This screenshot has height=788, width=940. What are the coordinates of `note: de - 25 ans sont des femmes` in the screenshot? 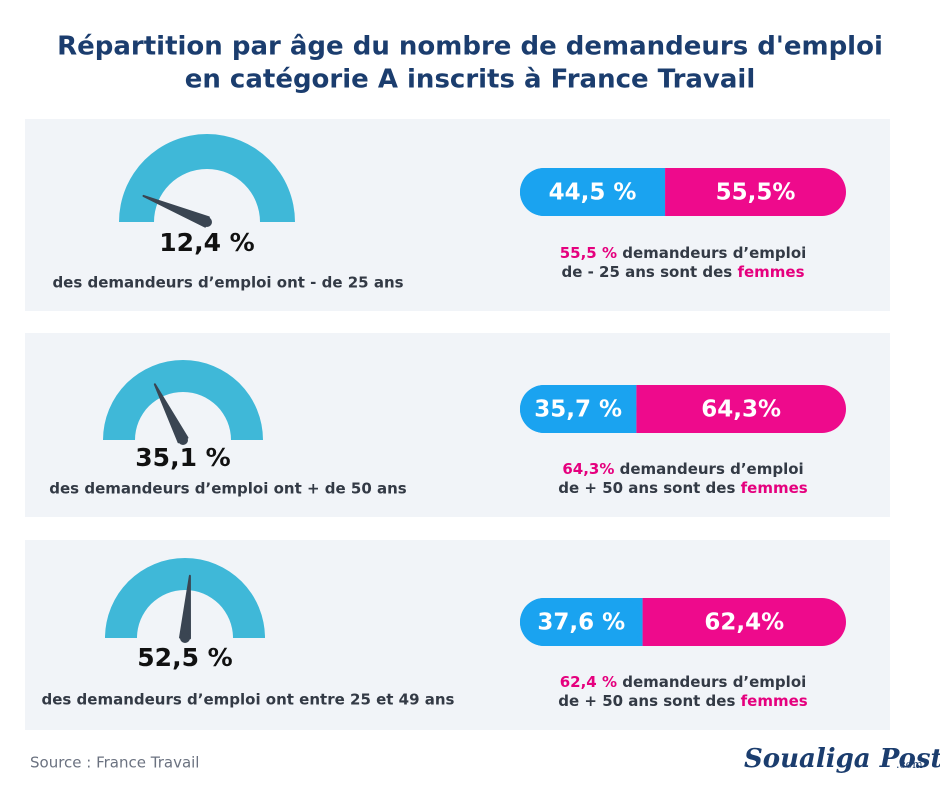 It's located at (682, 272).